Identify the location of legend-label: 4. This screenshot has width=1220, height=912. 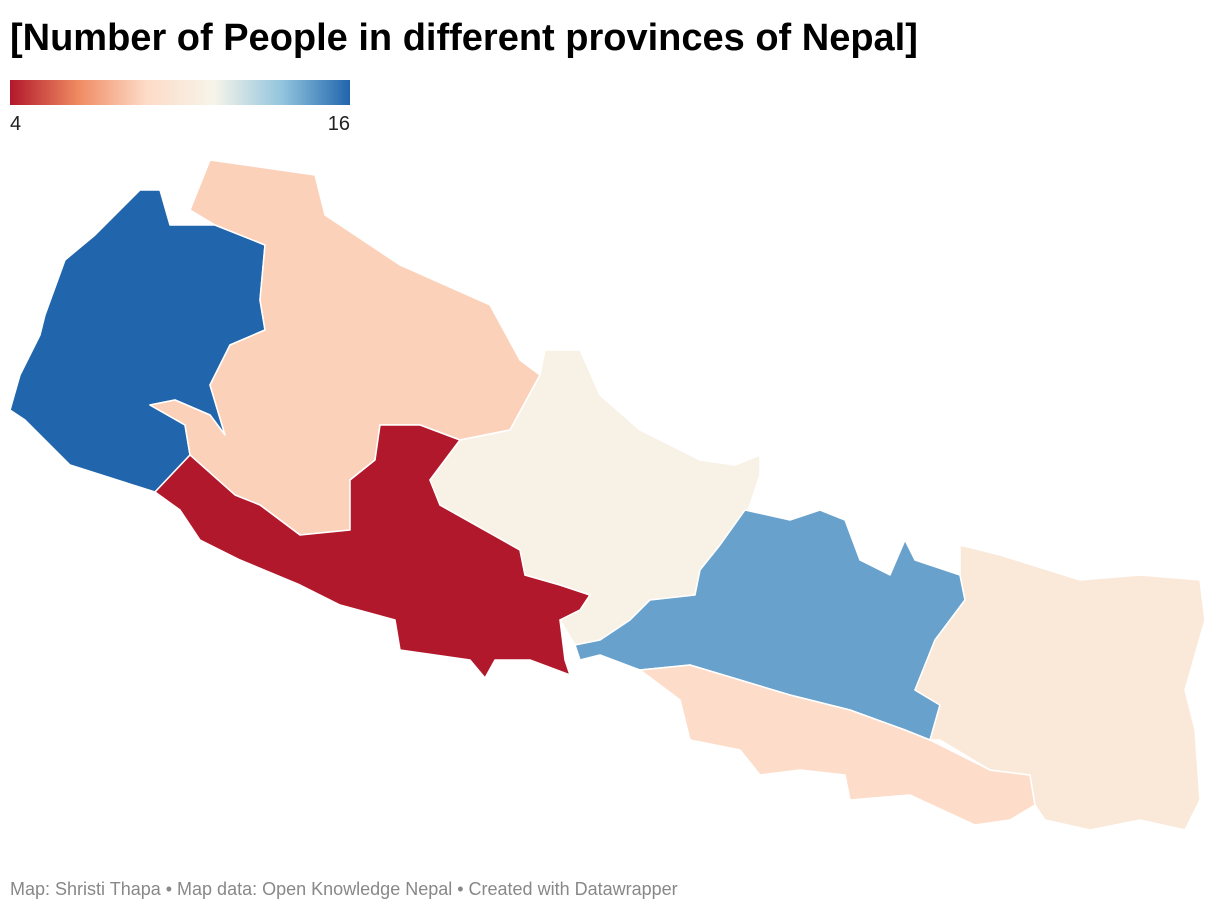
(15, 124).